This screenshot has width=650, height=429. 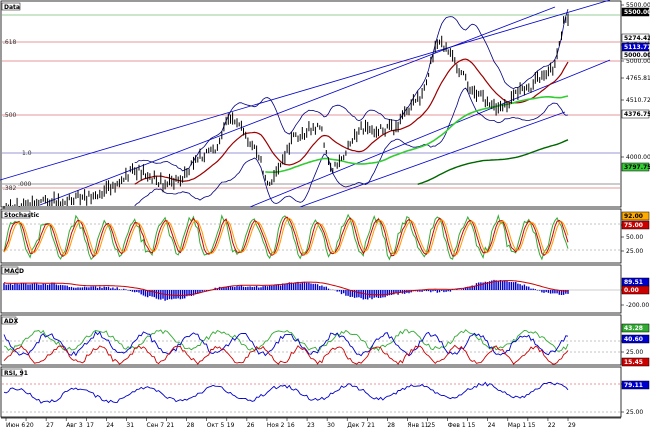 I want to click on x-axis-label-23: 15, so click(x=472, y=425).